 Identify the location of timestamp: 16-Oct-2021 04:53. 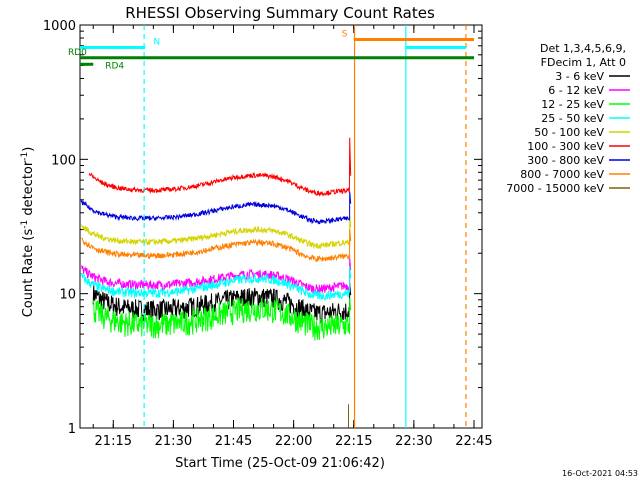
(600, 473).